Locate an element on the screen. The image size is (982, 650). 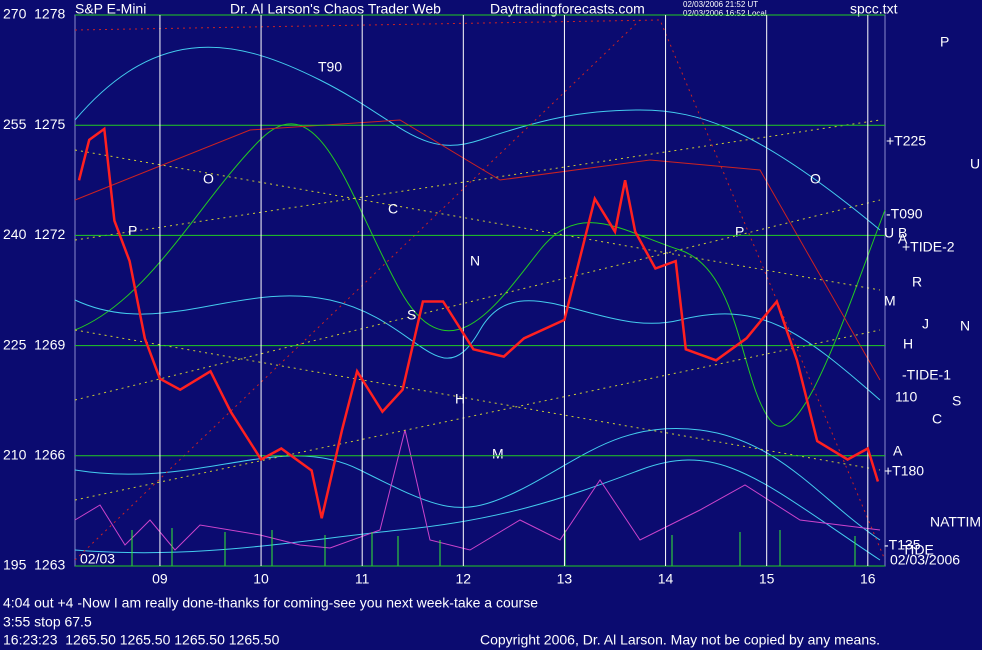
header-file: spcc.txt is located at coordinates (874, 9).